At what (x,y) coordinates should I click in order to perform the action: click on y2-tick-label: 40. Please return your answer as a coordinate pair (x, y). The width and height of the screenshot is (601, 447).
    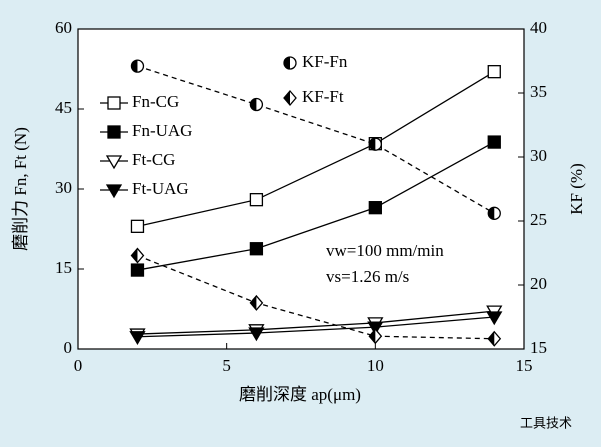
    Looking at the image, I should click on (538, 27).